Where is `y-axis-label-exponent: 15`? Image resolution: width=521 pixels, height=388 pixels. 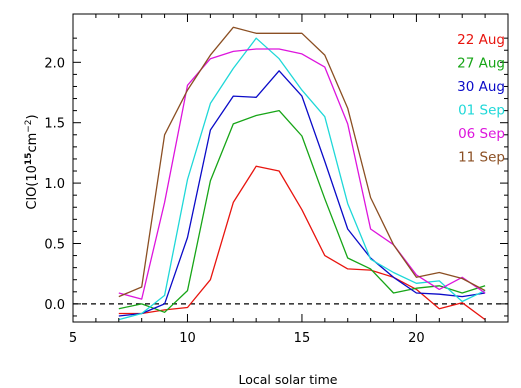 y-axis-label-exponent: 15 is located at coordinates (29, 159).